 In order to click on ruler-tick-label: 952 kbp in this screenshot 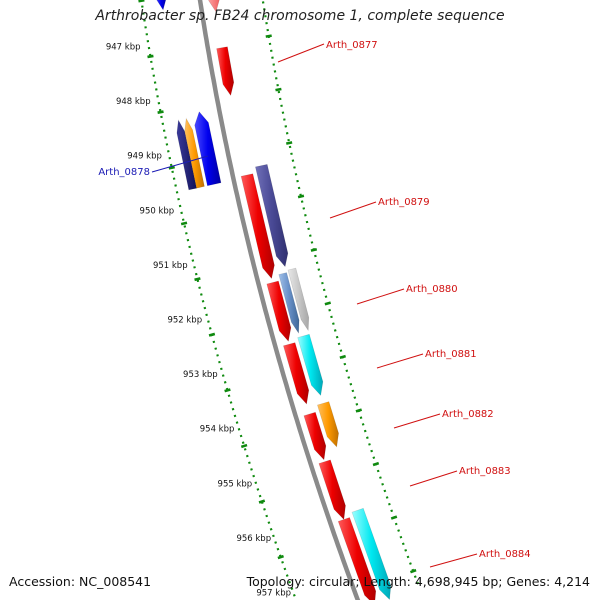, I will do `click(184, 321)`.